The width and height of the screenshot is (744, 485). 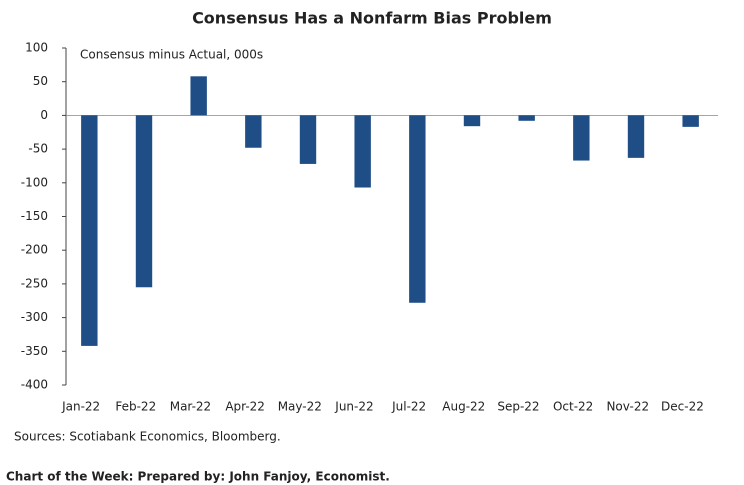 What do you see at coordinates (40, 81) in the screenshot?
I see `y-tick-label: 50` at bounding box center [40, 81].